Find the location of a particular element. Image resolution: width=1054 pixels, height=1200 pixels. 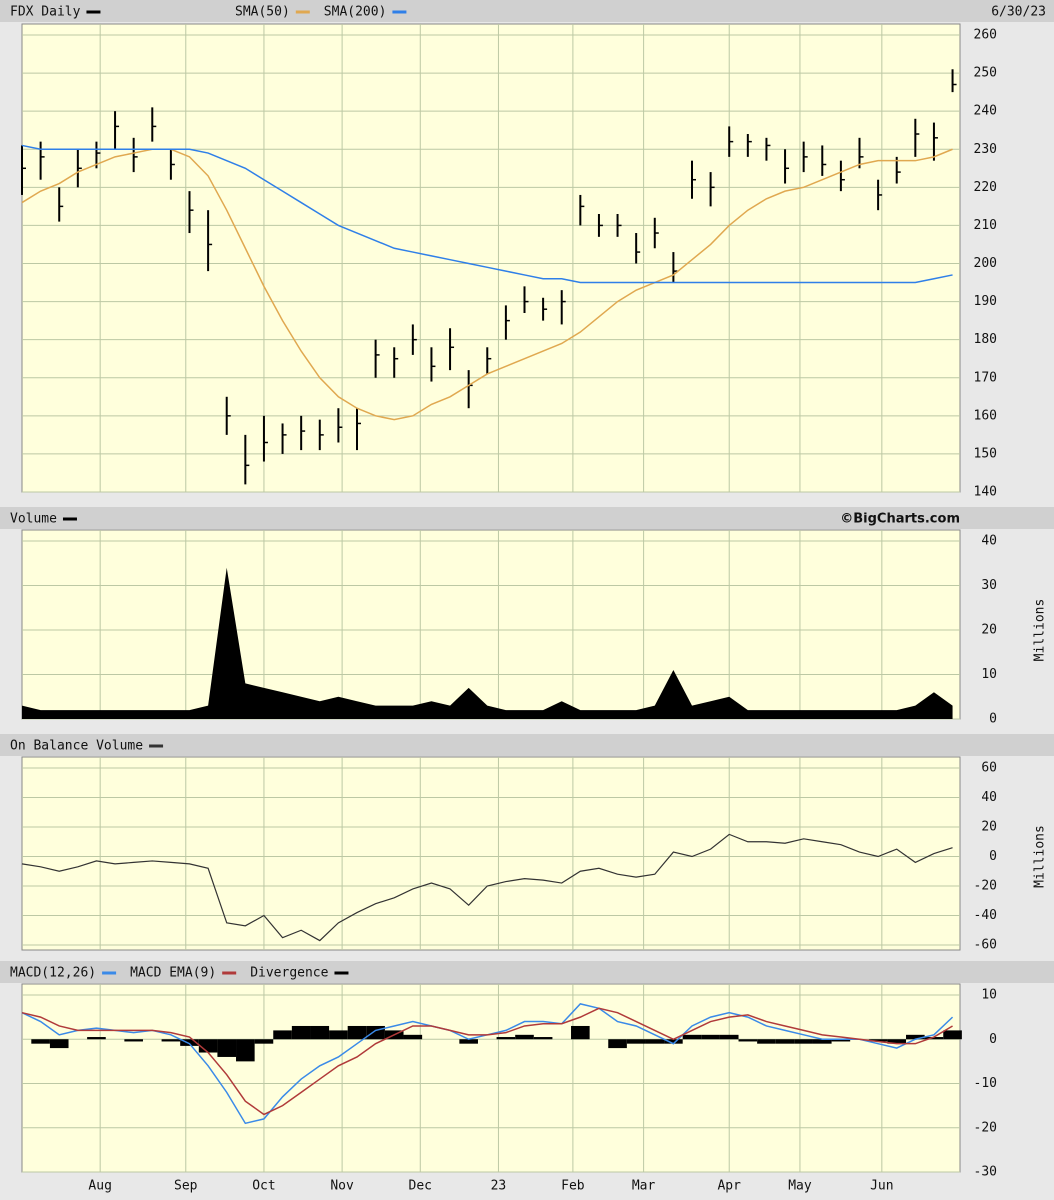

y-tick-label: -30 is located at coordinates (985, 1172).